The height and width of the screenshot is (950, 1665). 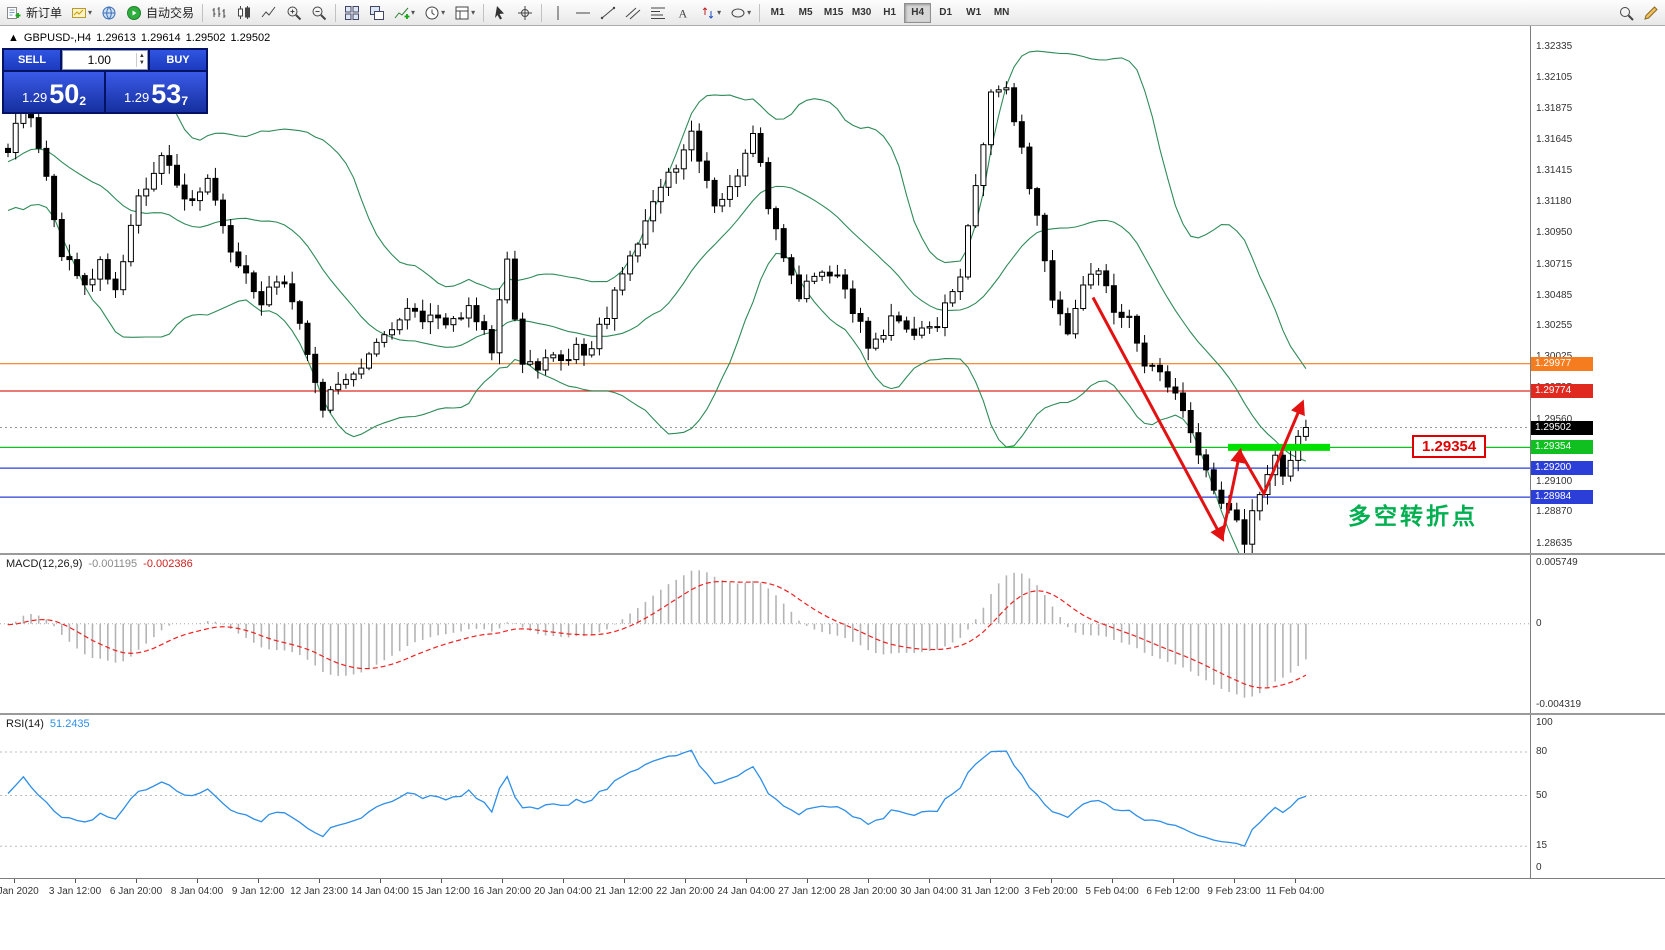 I want to click on macd-main-value: -0.001195, so click(x=113, y=564).